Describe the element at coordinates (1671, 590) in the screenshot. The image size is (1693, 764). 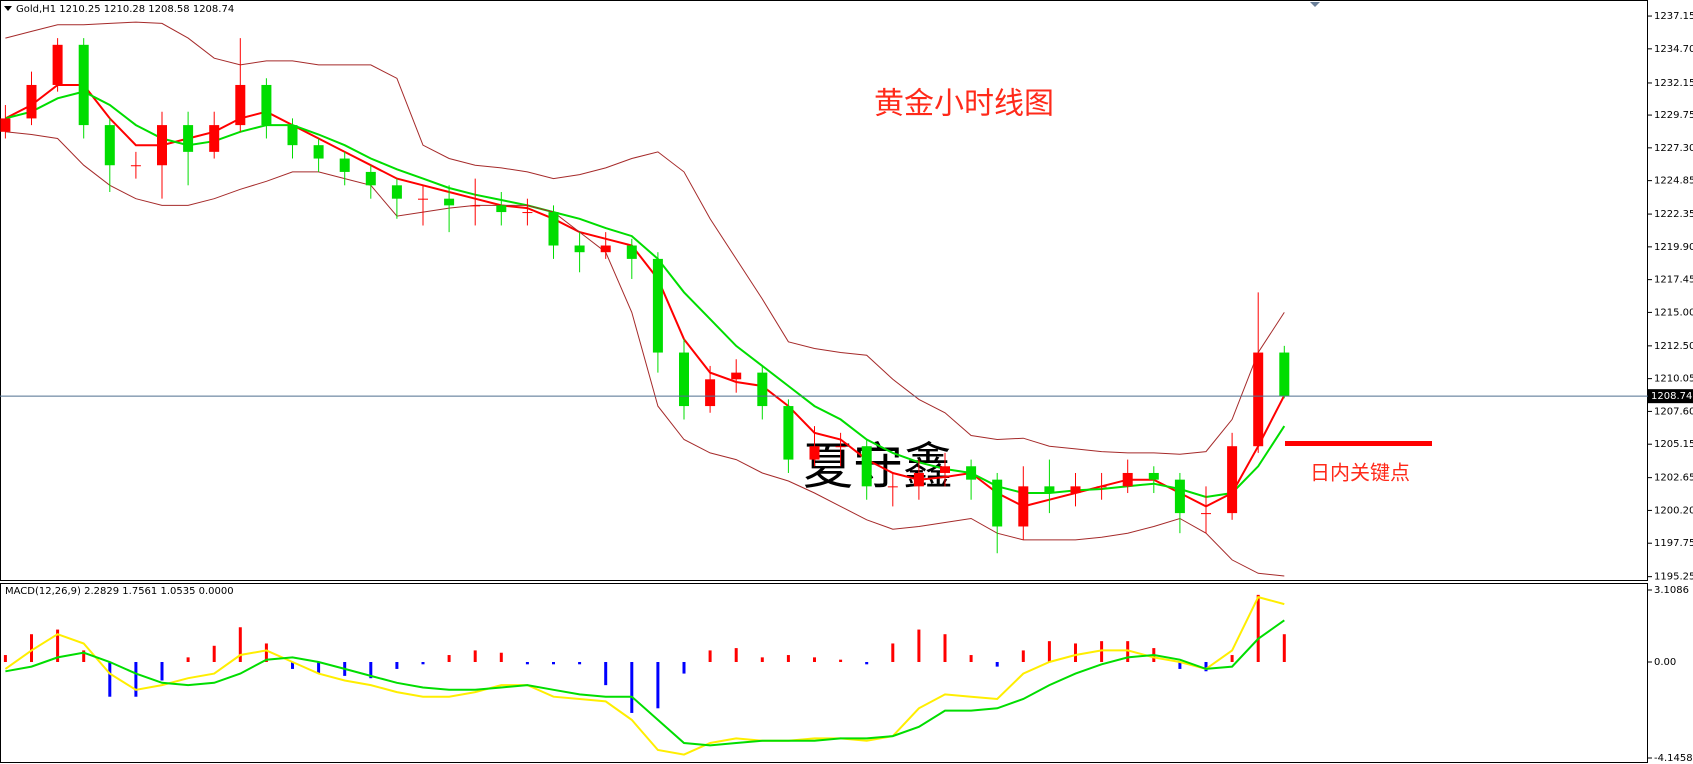
I see `y-tick-label: 3.1086` at that location.